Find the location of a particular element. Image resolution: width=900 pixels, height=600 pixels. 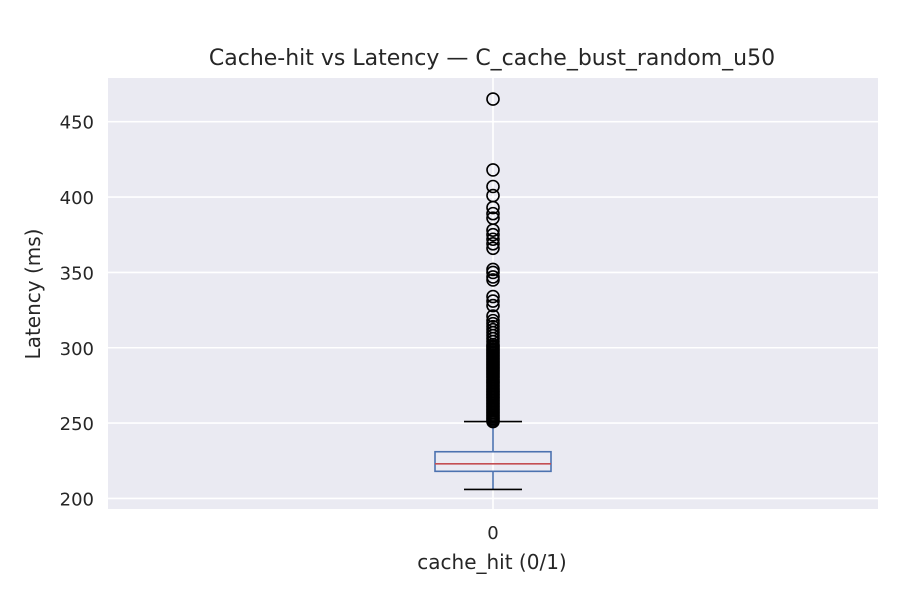

x-axis-label: cache_hit (0/1) is located at coordinates (491, 562).